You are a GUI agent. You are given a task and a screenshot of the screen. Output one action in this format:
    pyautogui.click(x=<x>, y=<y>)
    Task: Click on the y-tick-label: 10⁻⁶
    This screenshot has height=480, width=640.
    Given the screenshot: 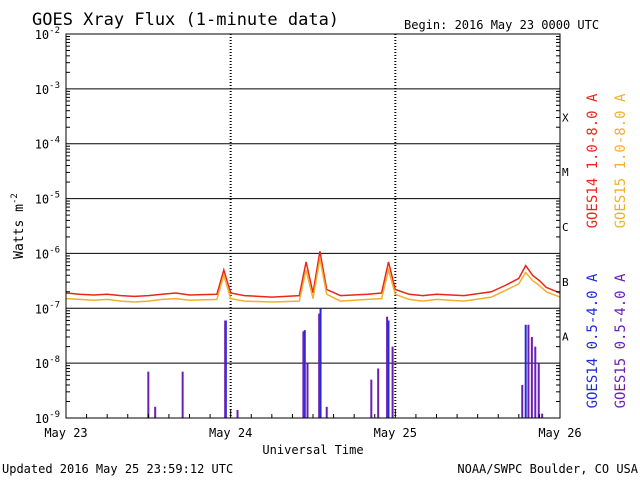 What is the action you would take?
    pyautogui.click(x=47, y=253)
    